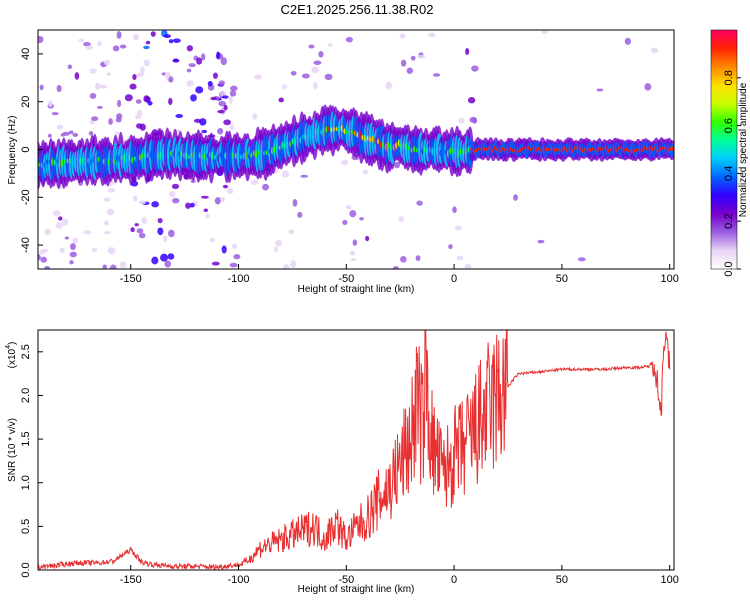 This screenshot has width=750, height=600. What do you see at coordinates (238, 279) in the screenshot?
I see `spectrogram-x-tick-label: -100` at bounding box center [238, 279].